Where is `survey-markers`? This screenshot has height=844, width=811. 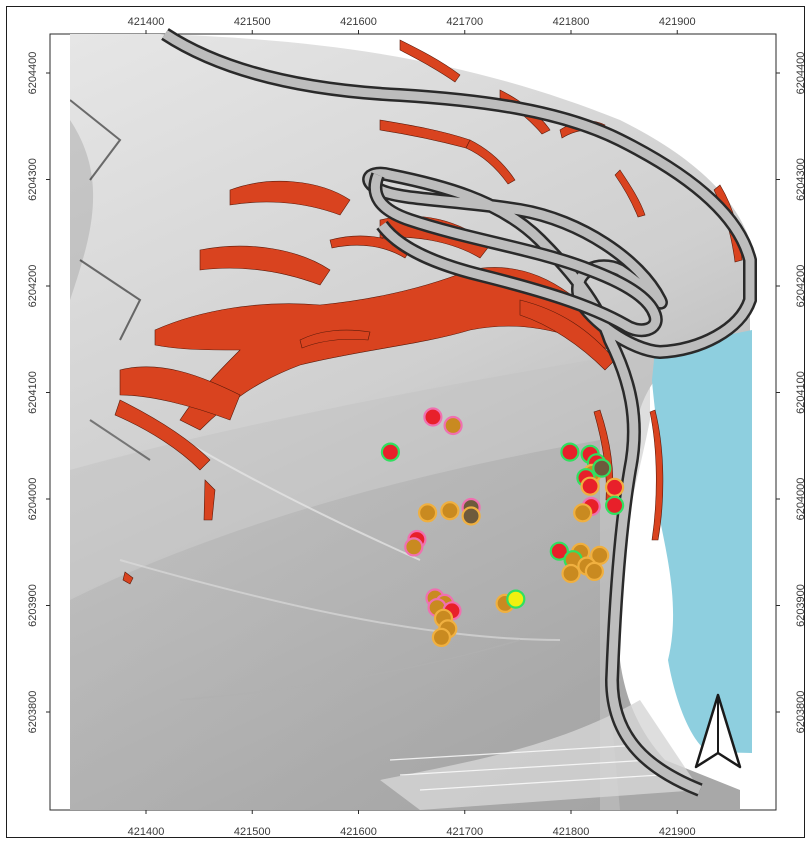 survey-markers is located at coordinates (502, 527).